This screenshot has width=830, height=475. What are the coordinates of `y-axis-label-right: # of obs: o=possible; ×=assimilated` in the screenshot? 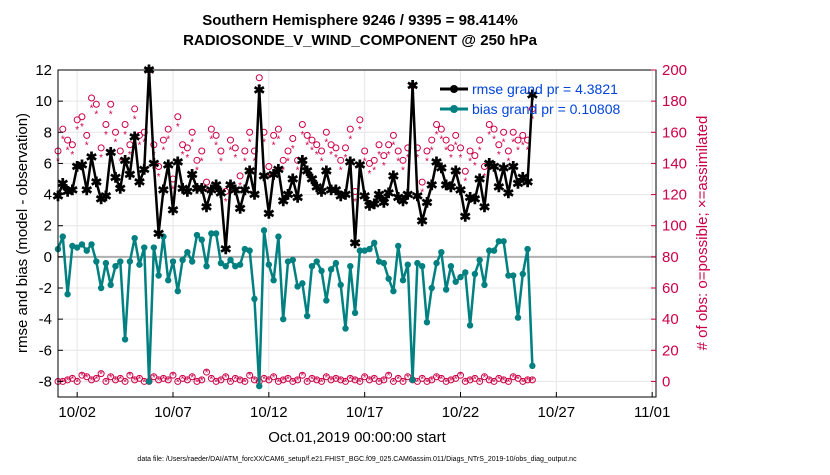 It's located at (702, 233).